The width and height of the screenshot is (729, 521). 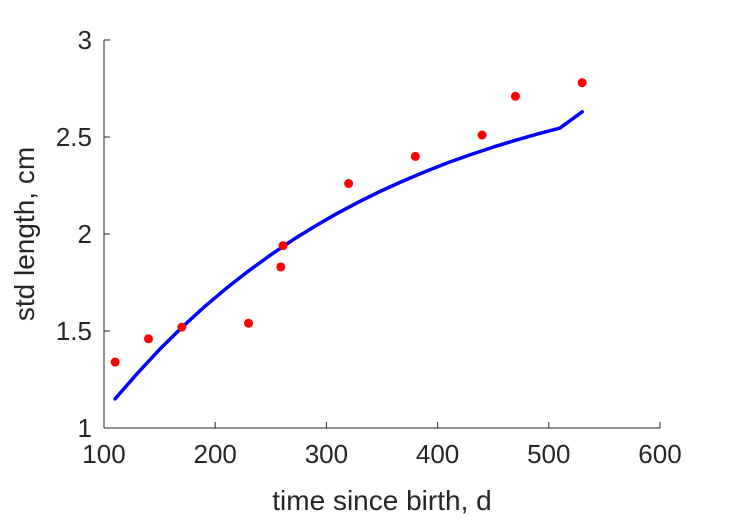 What do you see at coordinates (74, 137) in the screenshot?
I see `y-tick-label: 2.5` at bounding box center [74, 137].